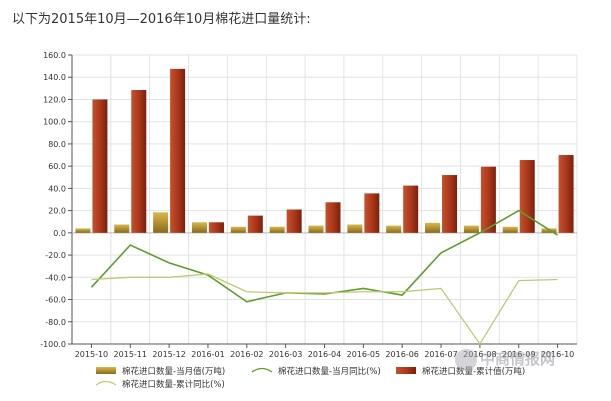 This screenshot has width=611, height=401. What do you see at coordinates (54, 55) in the screenshot?
I see `y-tick-label: 160.0` at bounding box center [54, 55].